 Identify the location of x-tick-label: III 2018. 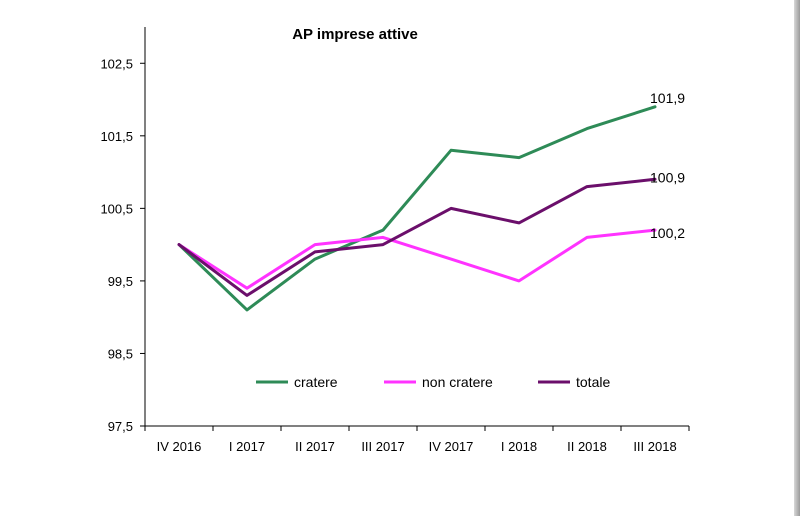
(654, 446).